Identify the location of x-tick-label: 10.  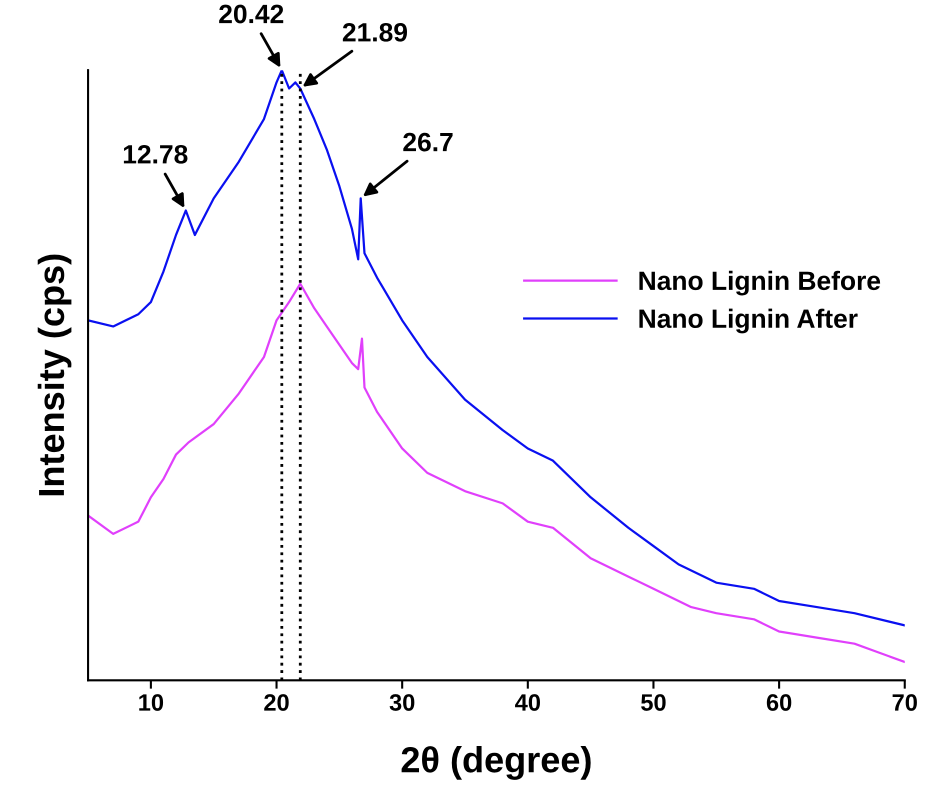
(151, 702).